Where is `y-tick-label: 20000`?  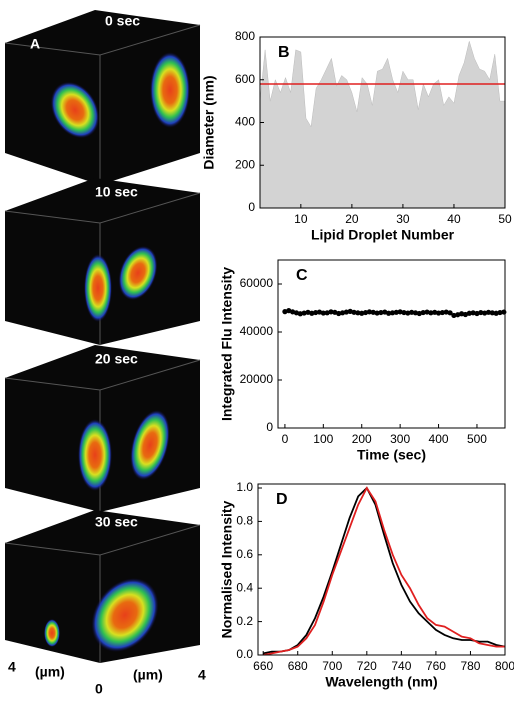 y-tick-label: 20000 is located at coordinates (257, 379).